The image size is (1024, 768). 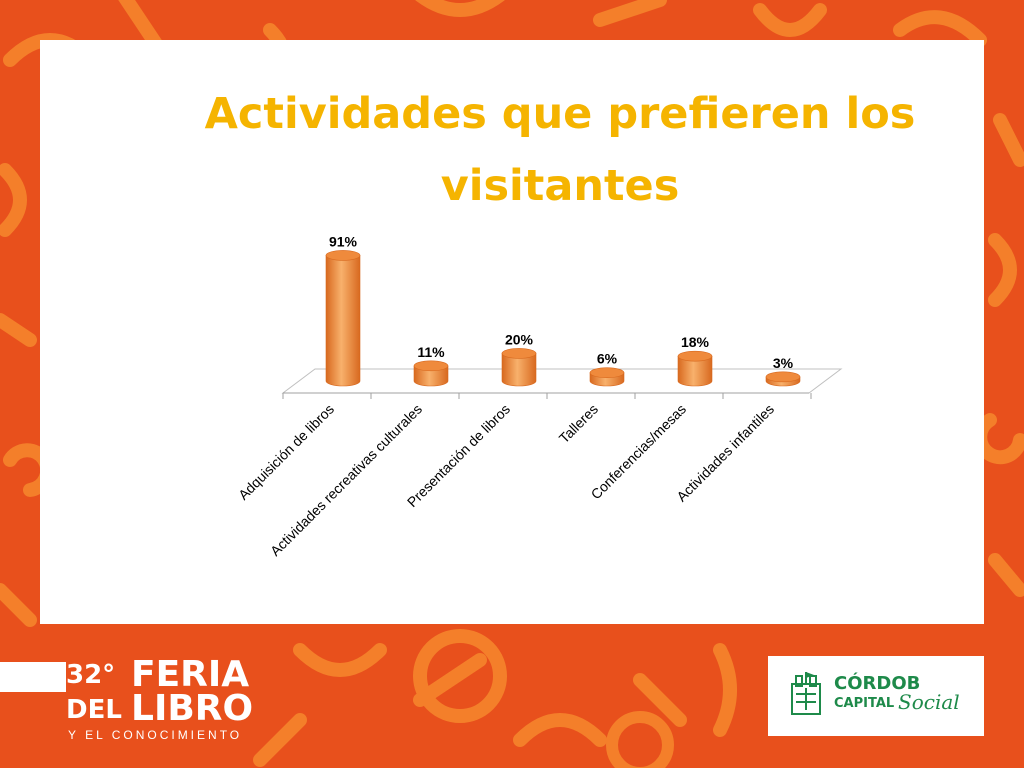 I want to click on logo-cordoba-line1: CÓRDOB, so click(x=877, y=683).